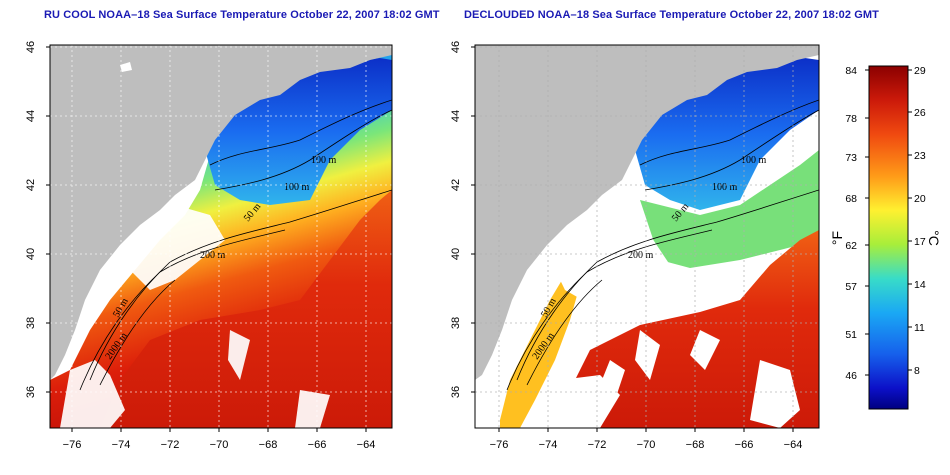  Describe the element at coordinates (919, 328) in the screenshot. I see `celsius-tick-label: 11` at that location.